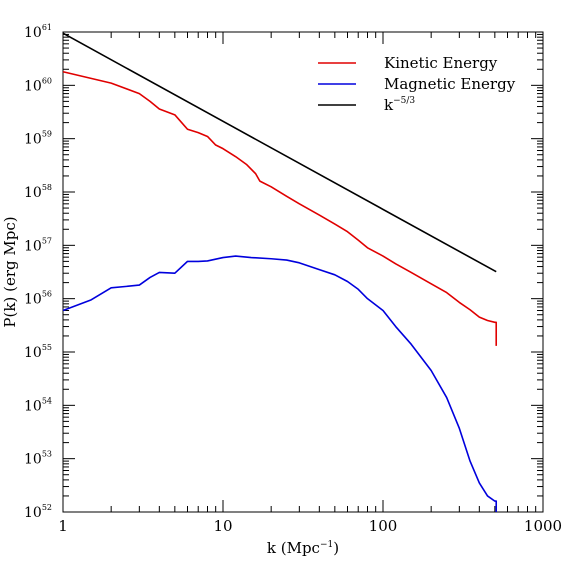  I want to click on x-tick-label: 10, so click(222, 526).